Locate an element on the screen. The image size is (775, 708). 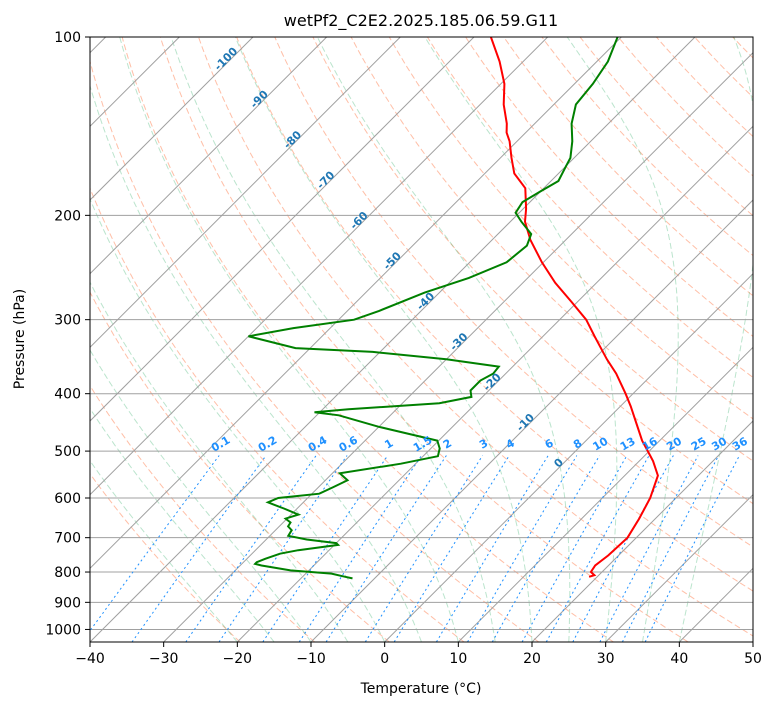
x-tick-label: 0 is located at coordinates (384, 659).